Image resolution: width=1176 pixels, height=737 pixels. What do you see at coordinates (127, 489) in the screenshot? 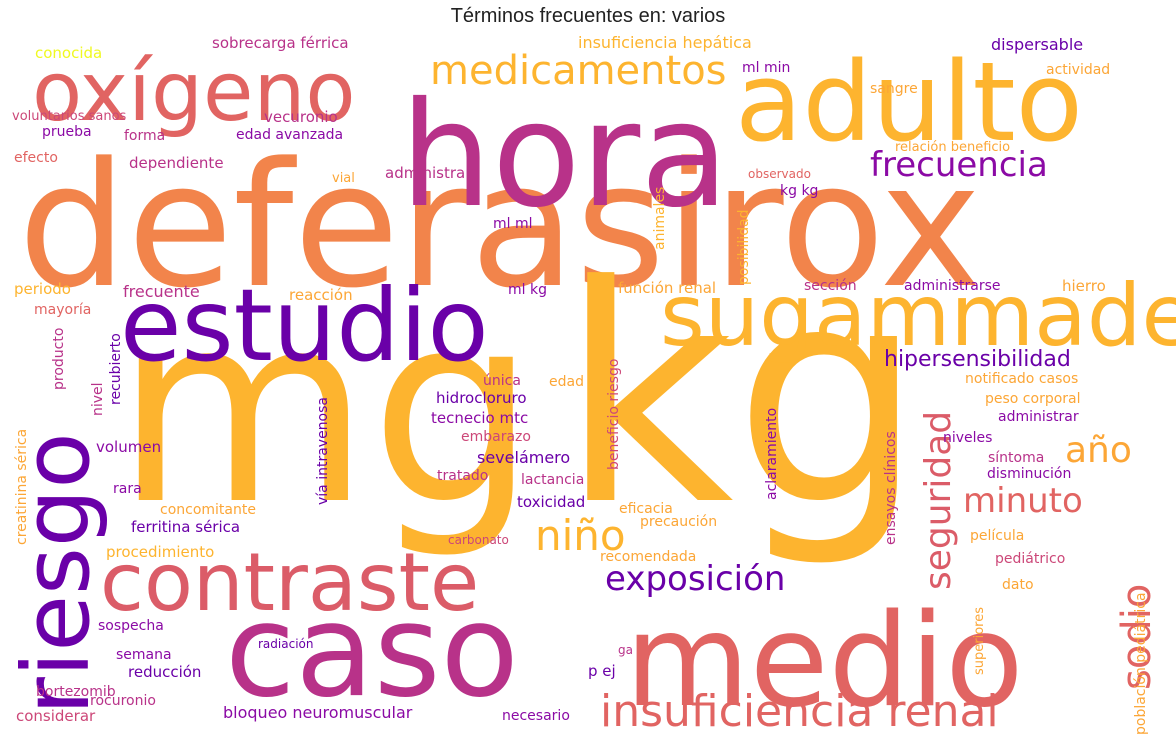
I see `word-rara: rara` at bounding box center [127, 489].